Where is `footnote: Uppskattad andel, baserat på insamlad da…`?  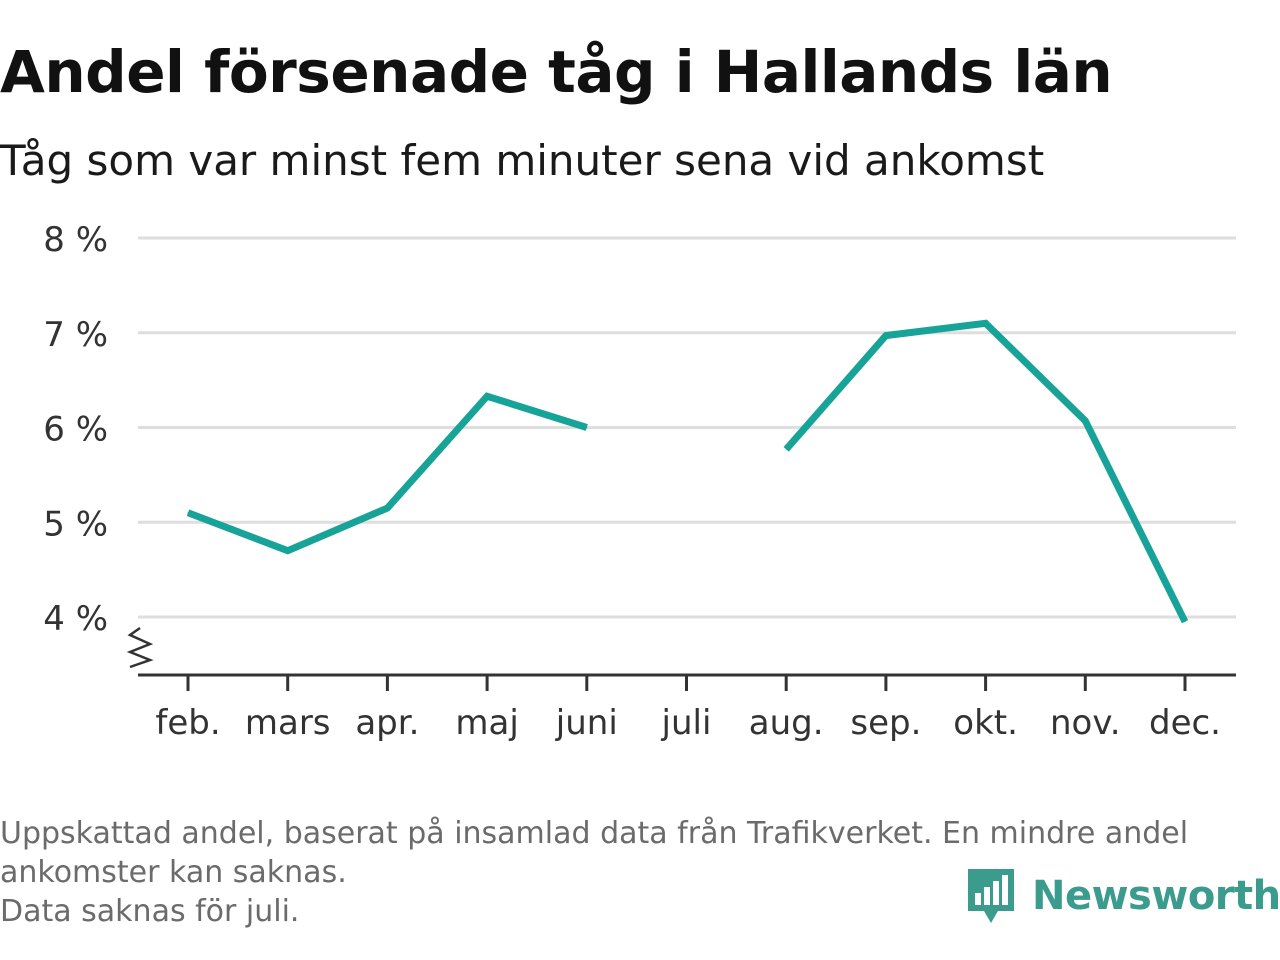 footnote: Uppskattad andel, baserat på insamlad da… is located at coordinates (635, 872).